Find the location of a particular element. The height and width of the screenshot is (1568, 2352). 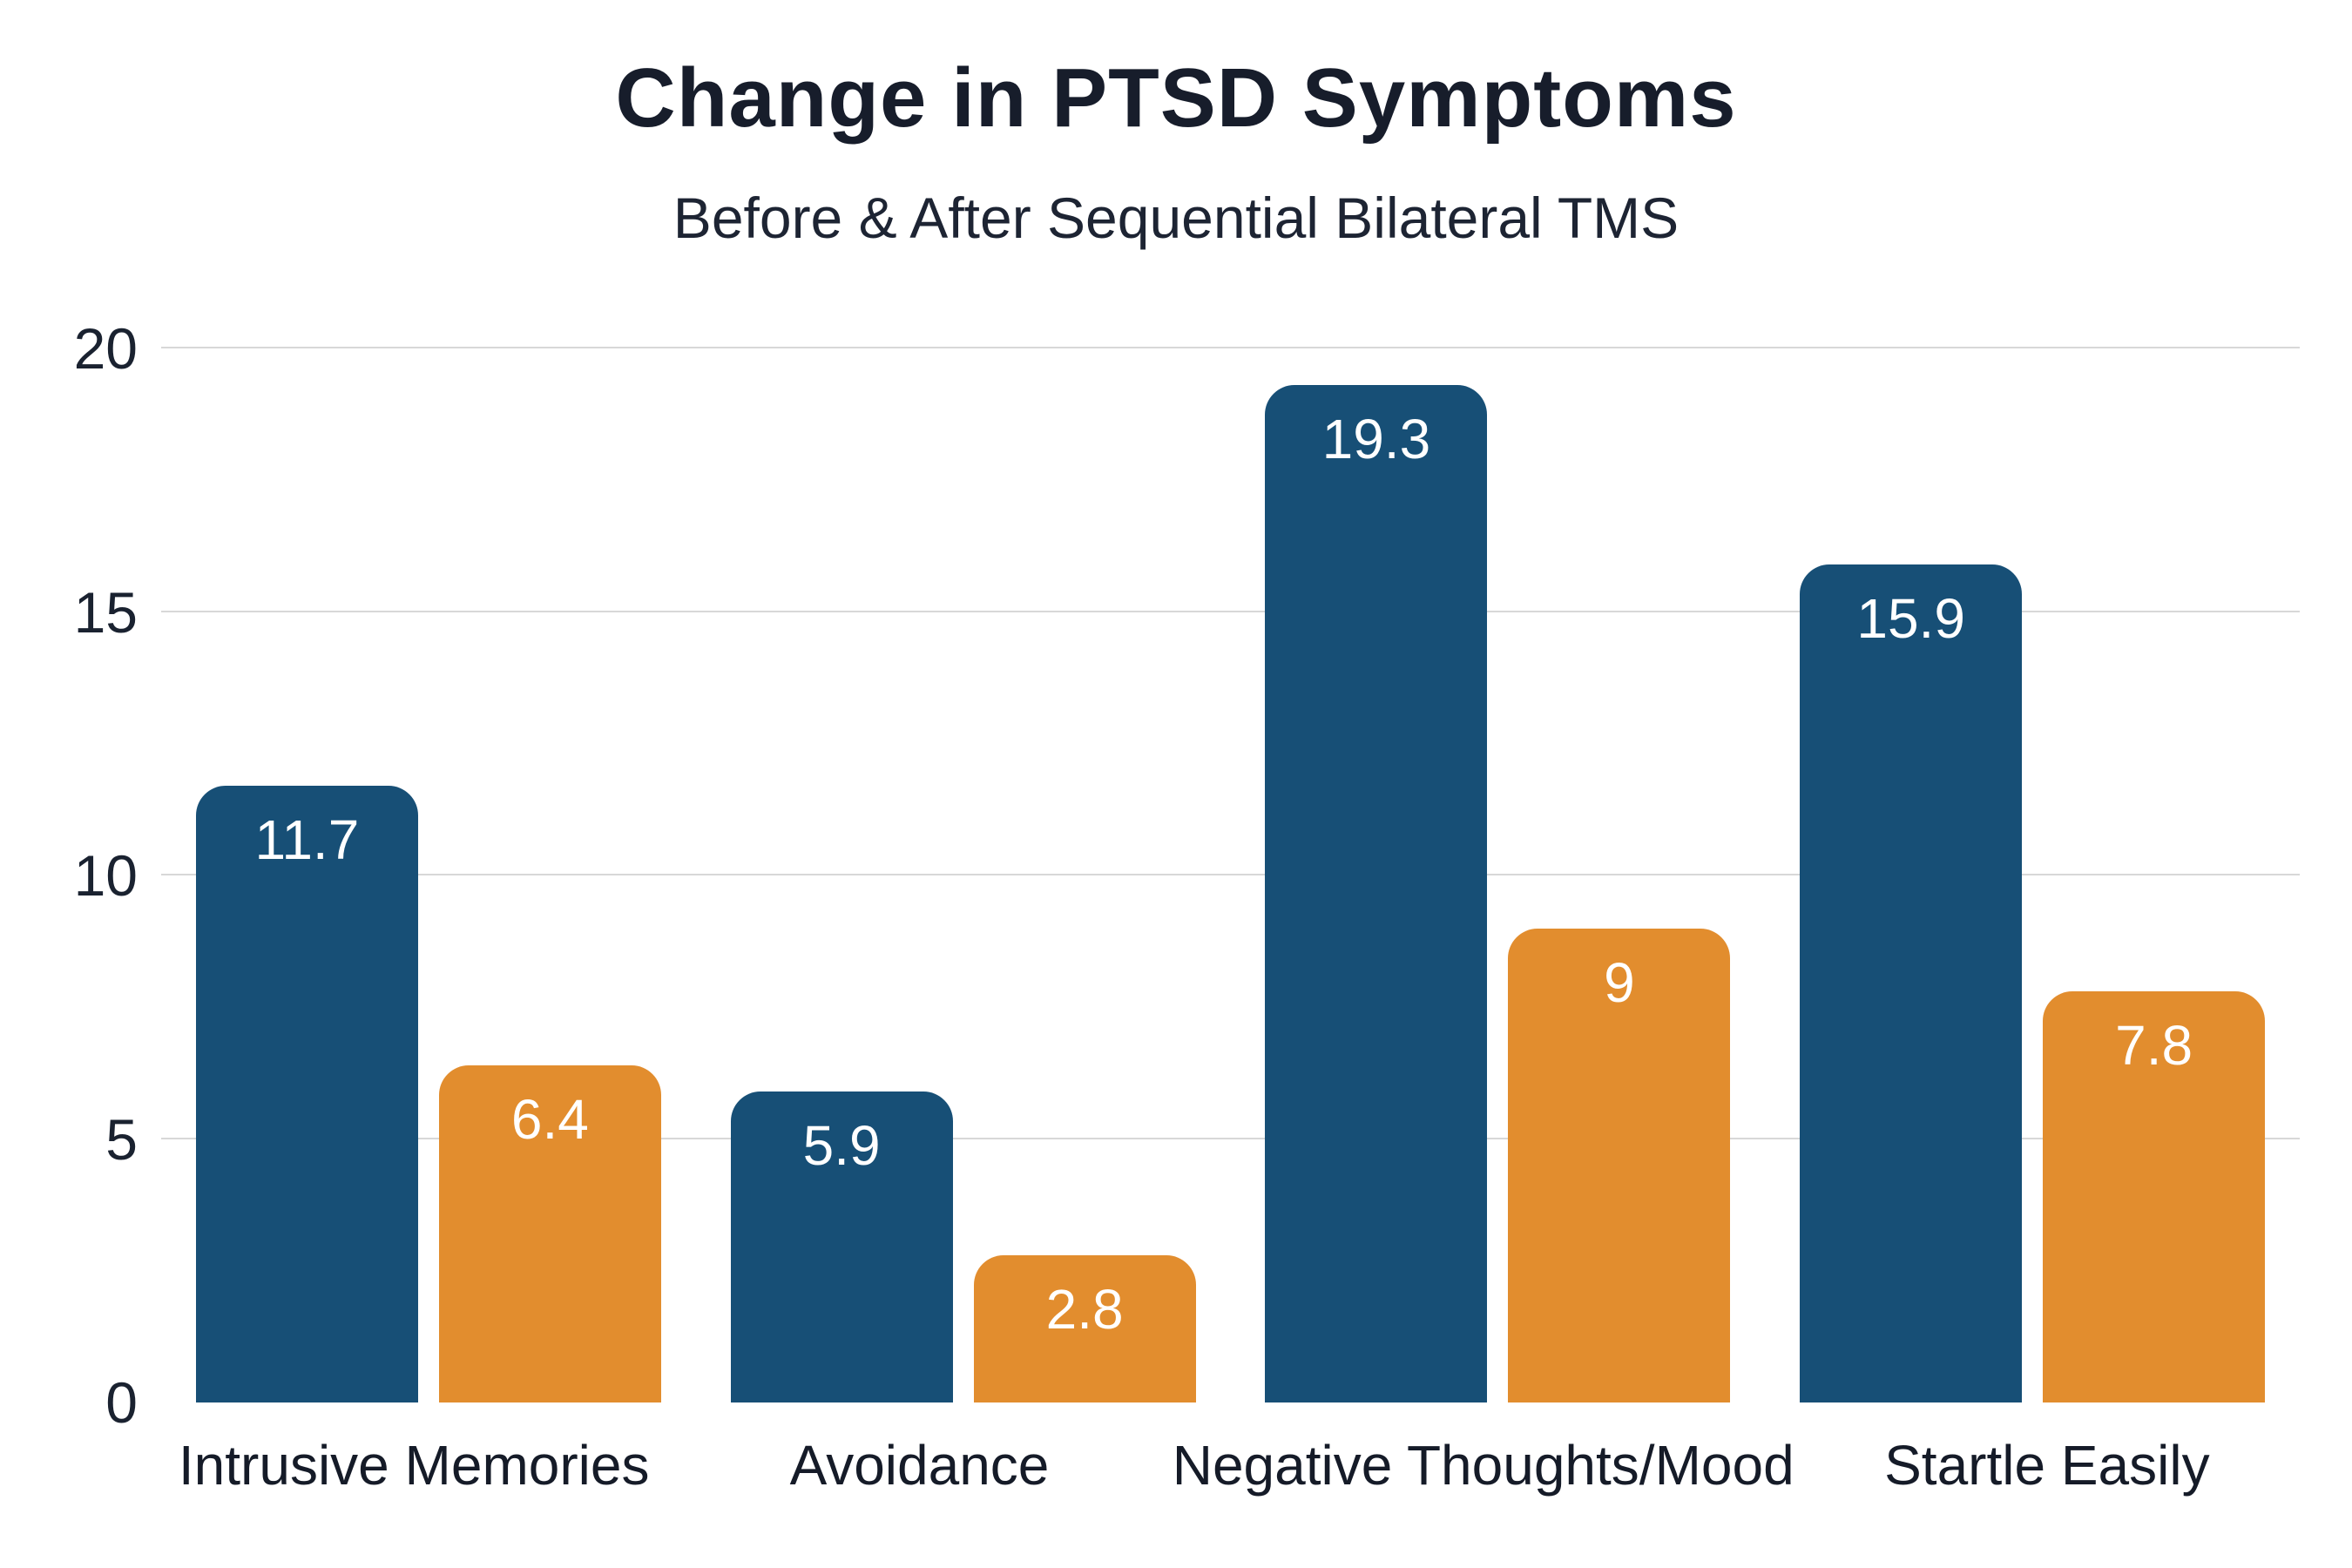

bar-value-label: 5.9 is located at coordinates (841, 1146).